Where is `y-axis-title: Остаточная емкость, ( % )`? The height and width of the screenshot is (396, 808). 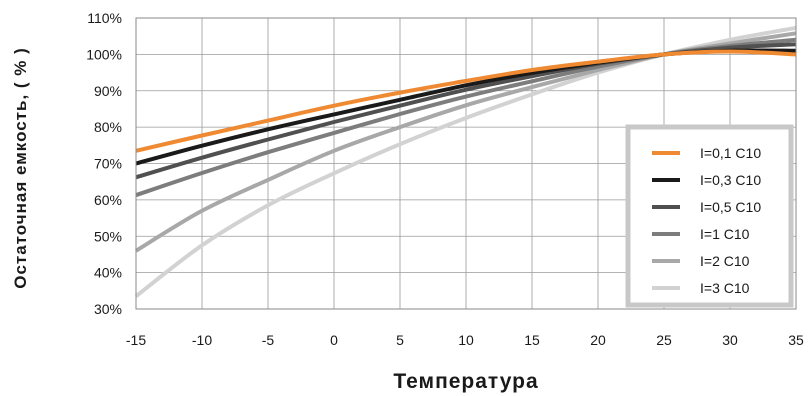 y-axis-title: Остаточная емкость, ( % ) is located at coordinates (20, 168).